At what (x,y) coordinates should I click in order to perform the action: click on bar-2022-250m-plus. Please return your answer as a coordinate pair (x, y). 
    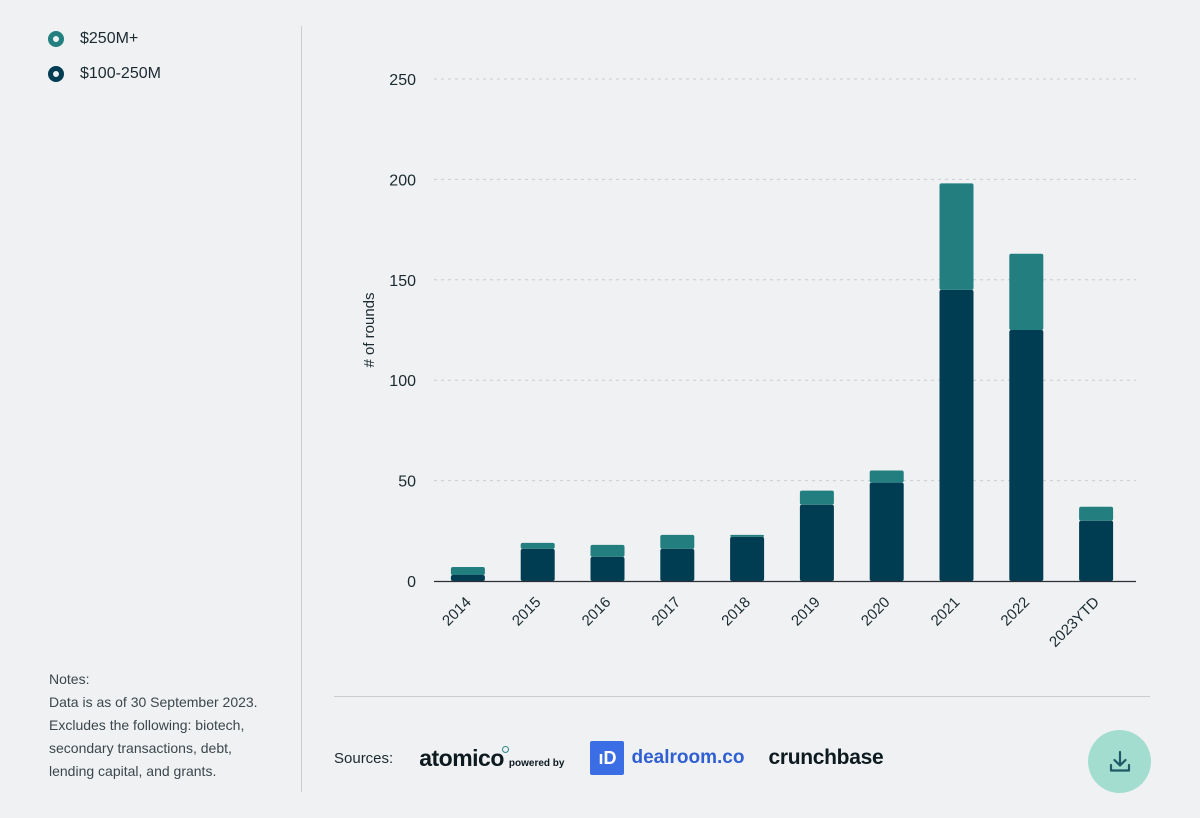
    Looking at the image, I should click on (1026, 291).